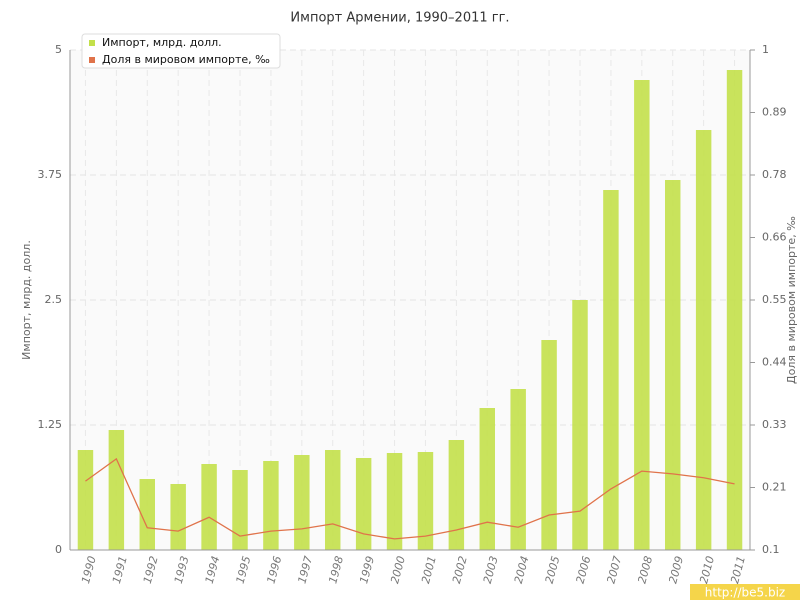 The height and width of the screenshot is (604, 800). What do you see at coordinates (186, 59) in the screenshot?
I see `legend-label: Доля в мировом импорте, ‰` at bounding box center [186, 59].